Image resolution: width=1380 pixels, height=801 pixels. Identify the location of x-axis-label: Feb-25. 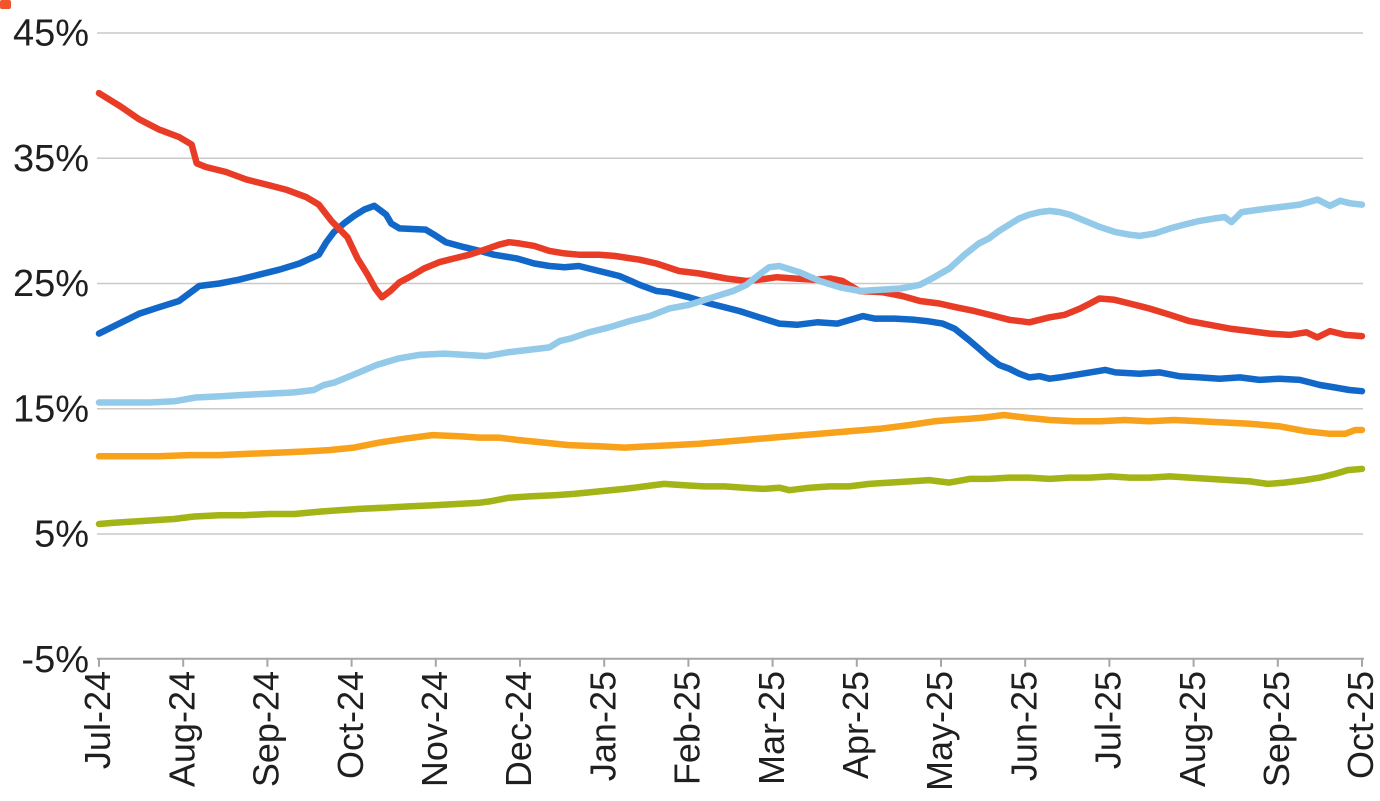
(687, 728).